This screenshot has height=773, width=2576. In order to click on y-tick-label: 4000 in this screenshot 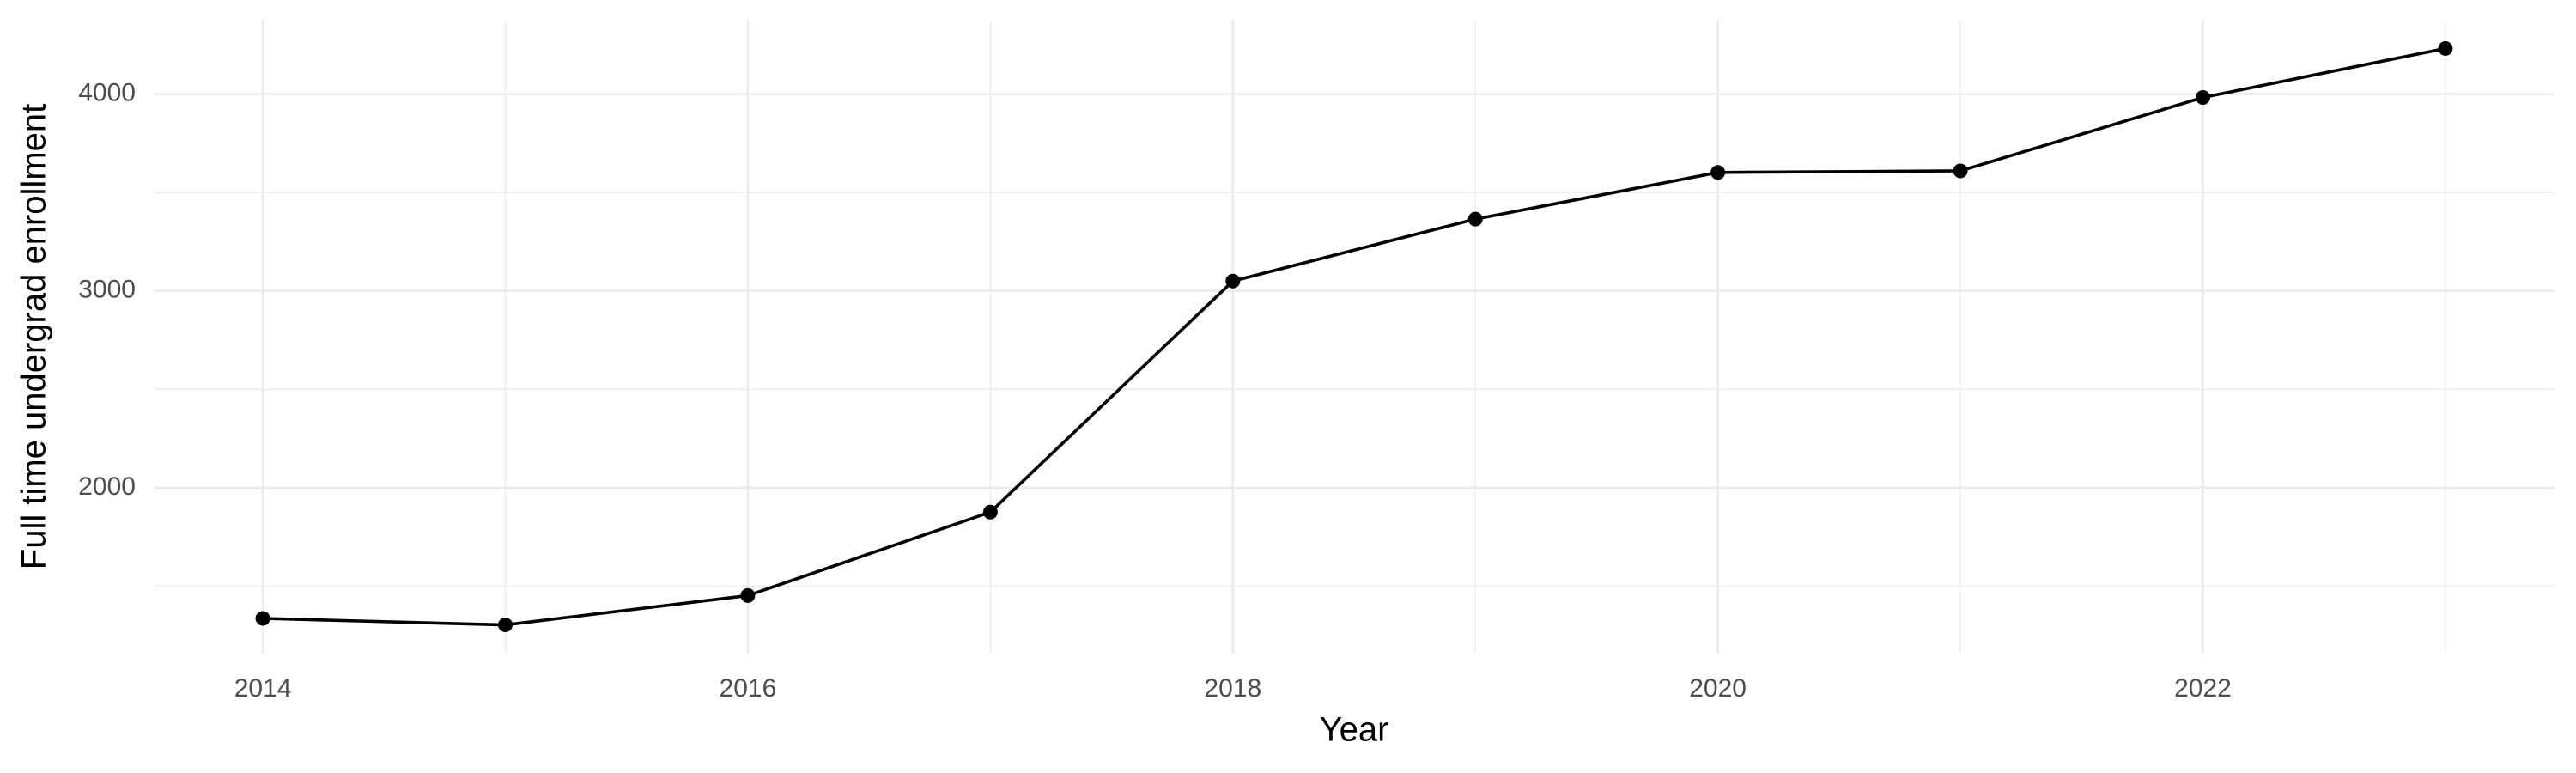, I will do `click(107, 93)`.